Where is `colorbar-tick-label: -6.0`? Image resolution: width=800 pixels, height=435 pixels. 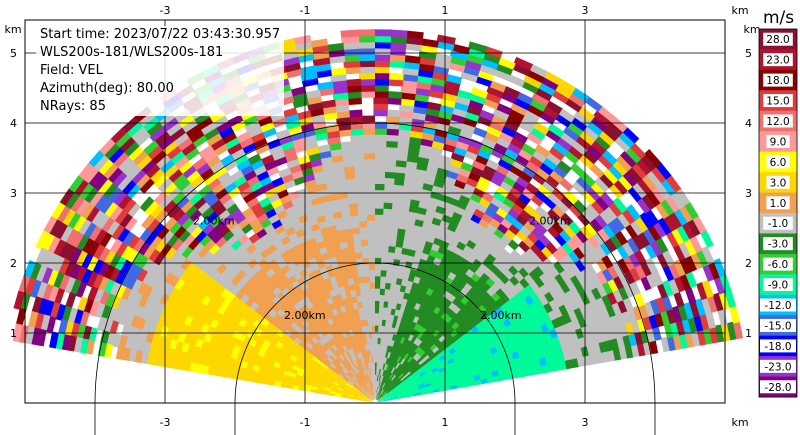 colorbar-tick-label: -6.0 is located at coordinates (778, 265).